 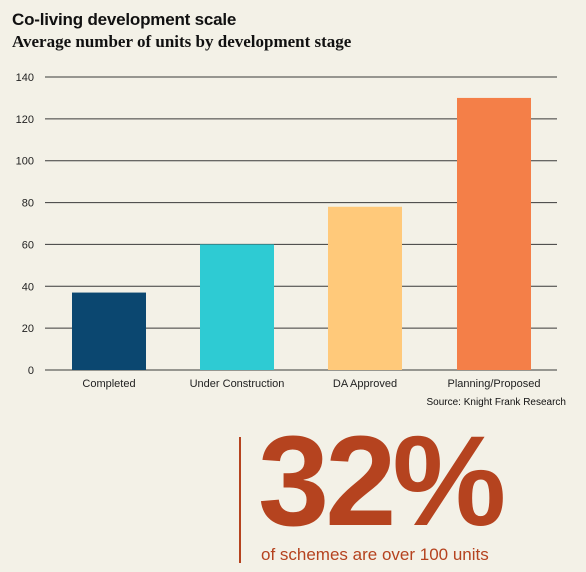 What do you see at coordinates (382, 481) in the screenshot?
I see `callout-stat: 32%` at bounding box center [382, 481].